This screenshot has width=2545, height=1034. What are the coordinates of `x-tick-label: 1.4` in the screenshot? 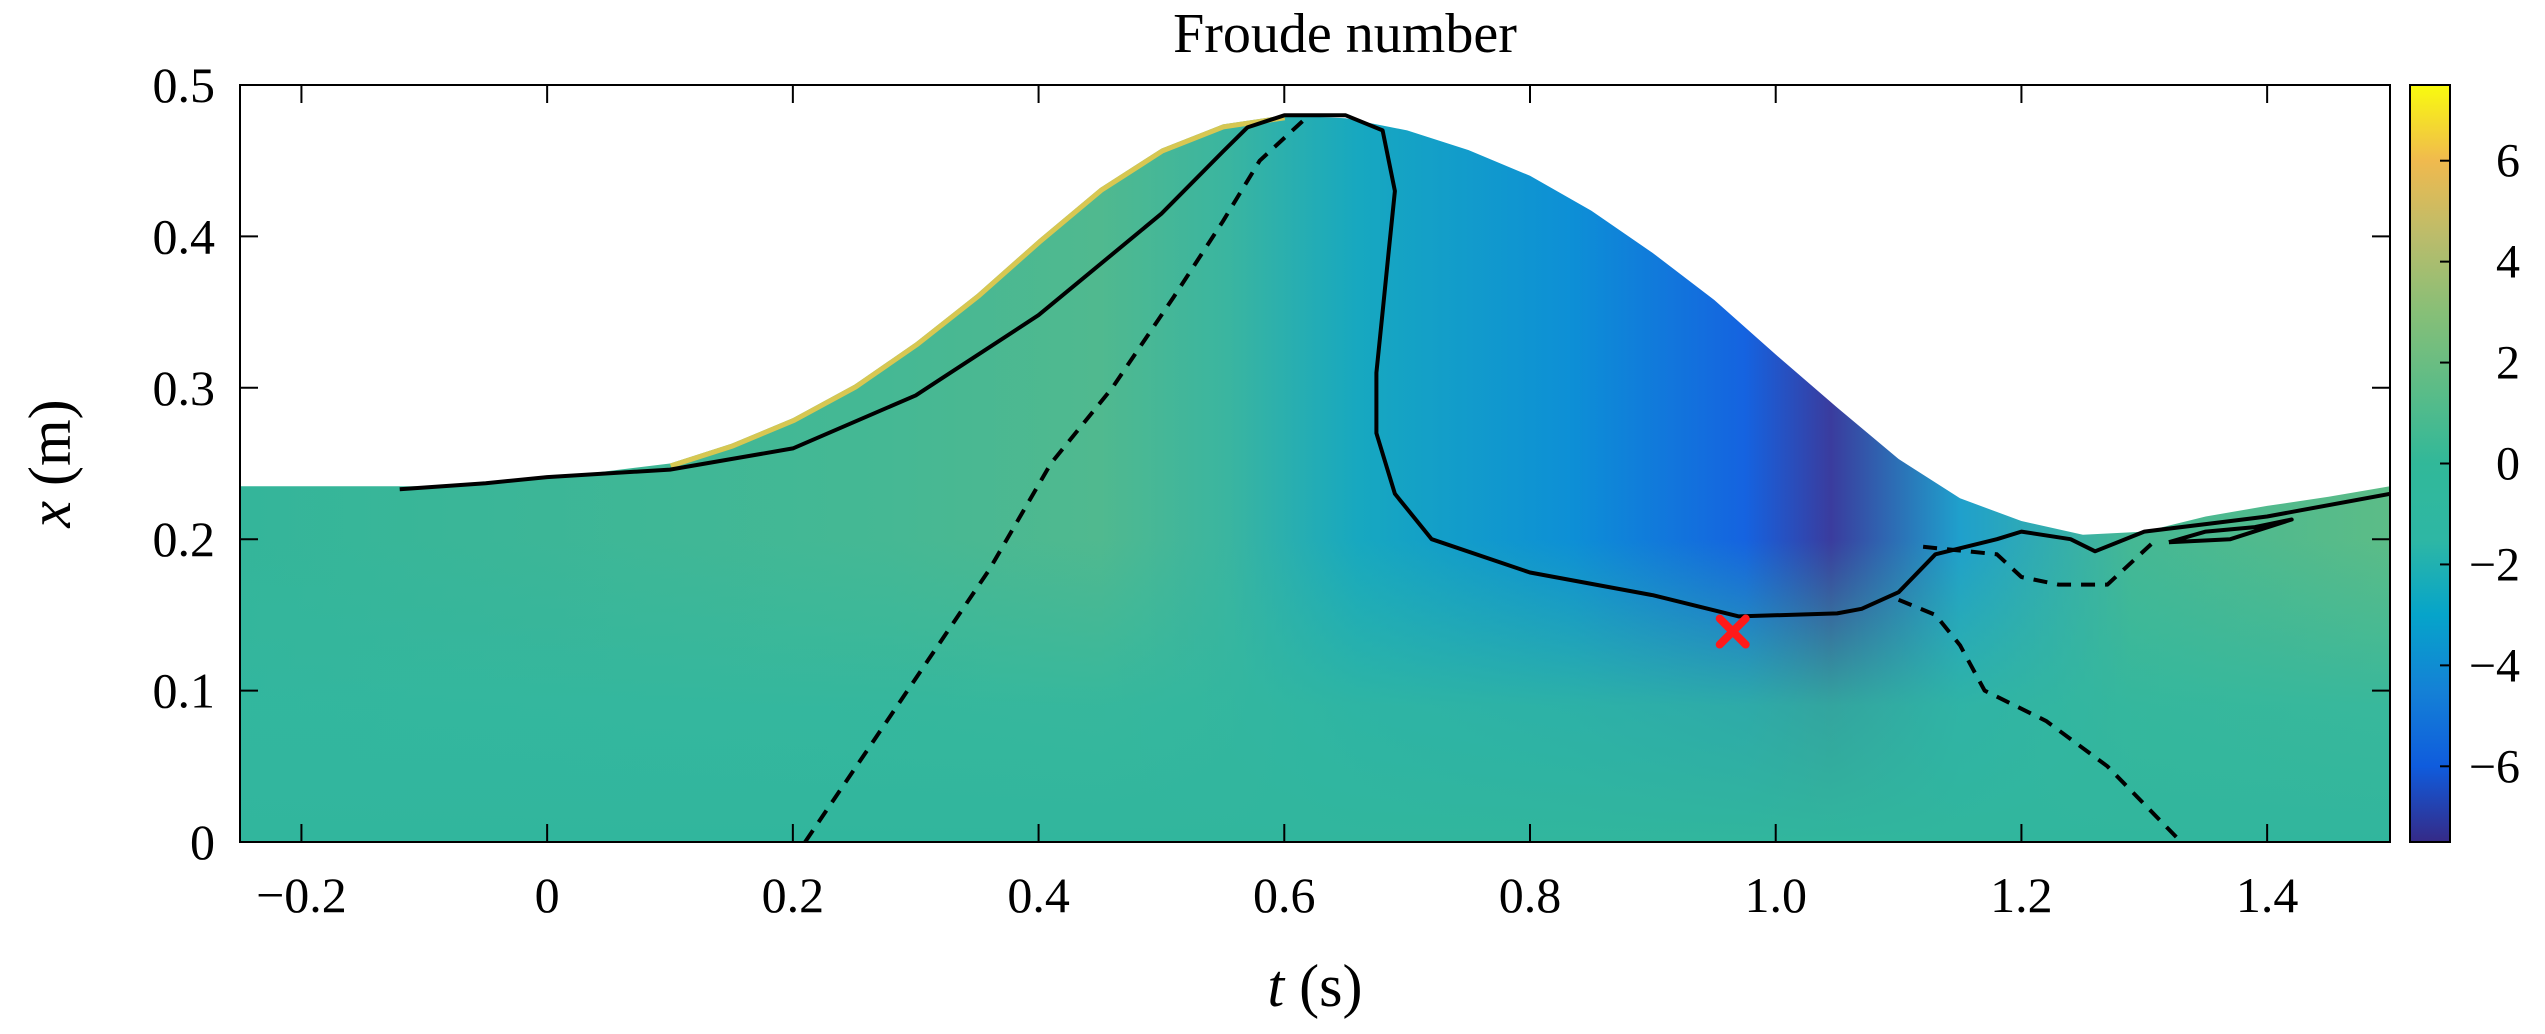 It's located at (2267, 895).